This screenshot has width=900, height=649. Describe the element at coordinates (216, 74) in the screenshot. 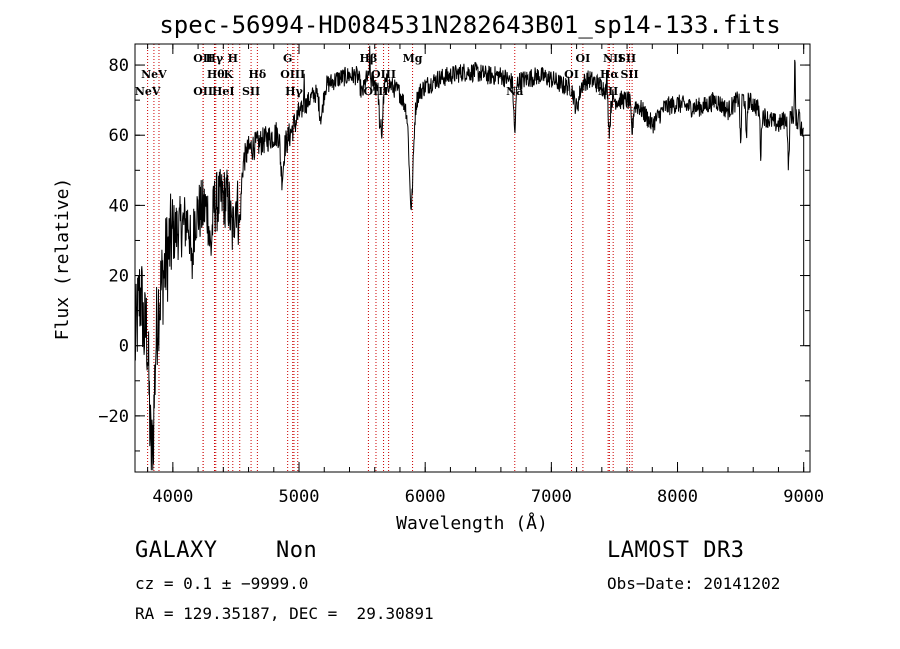

I see `line-label: Hθ` at that location.